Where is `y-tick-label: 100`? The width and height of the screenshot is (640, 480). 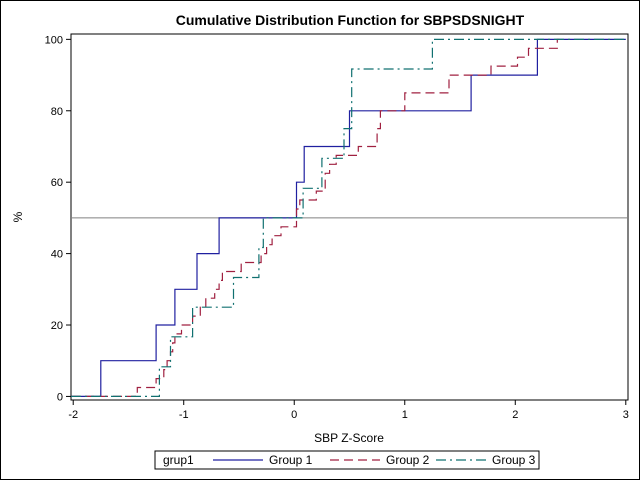 y-tick-label: 100 is located at coordinates (54, 40).